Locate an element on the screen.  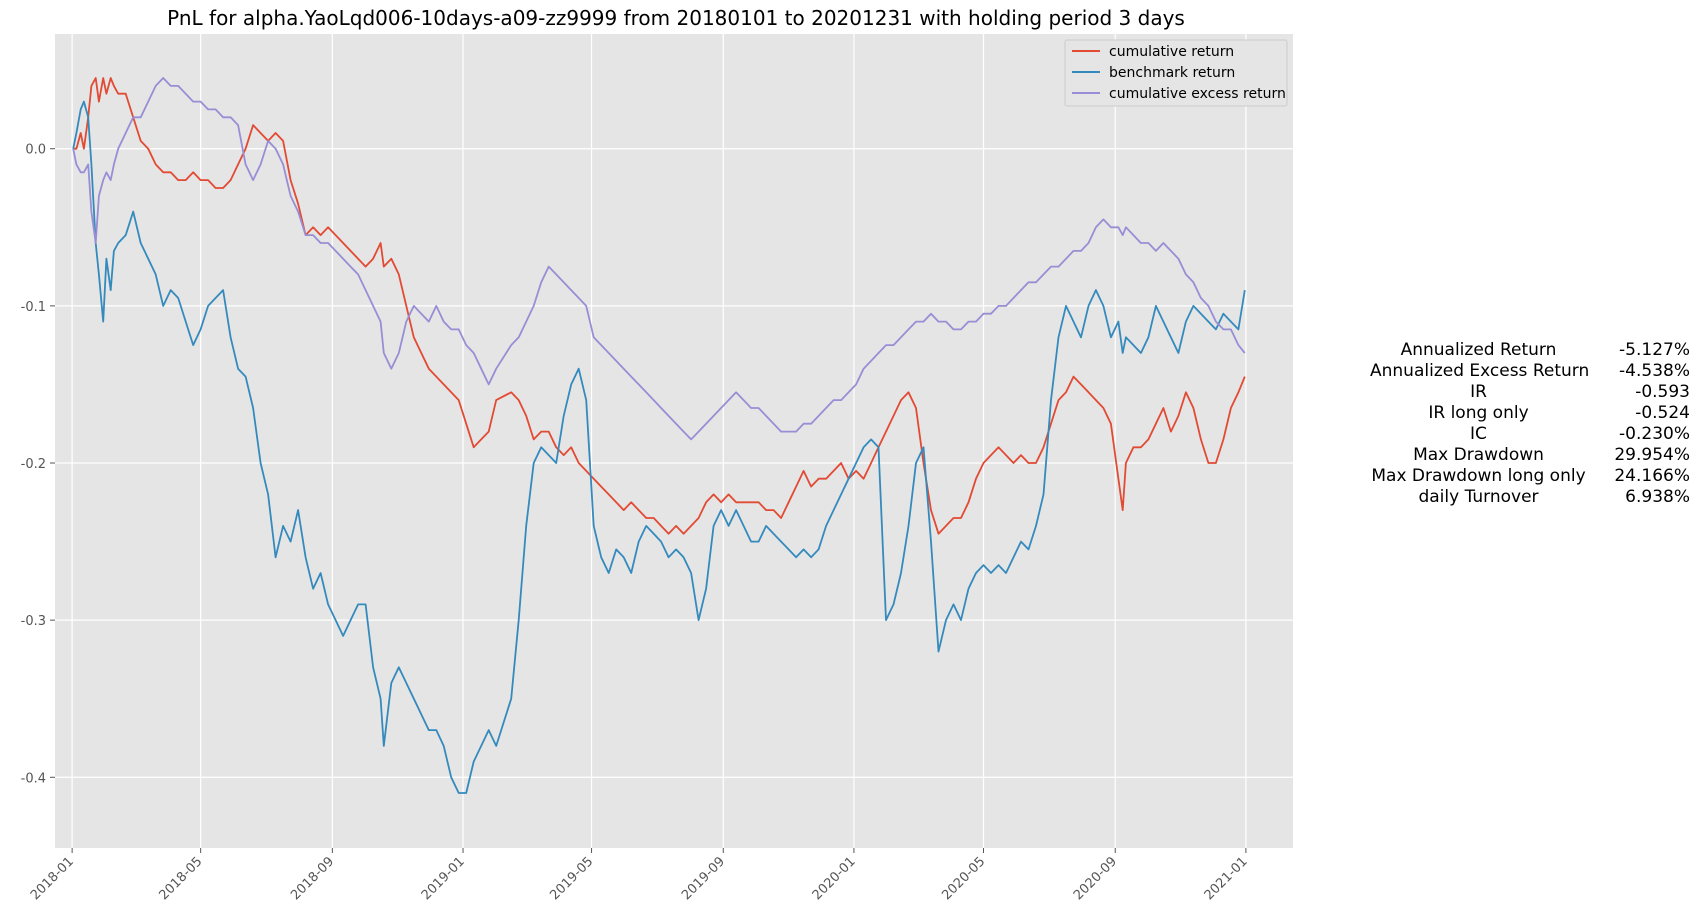
x-tick-label: 2019-09 is located at coordinates (703, 878).